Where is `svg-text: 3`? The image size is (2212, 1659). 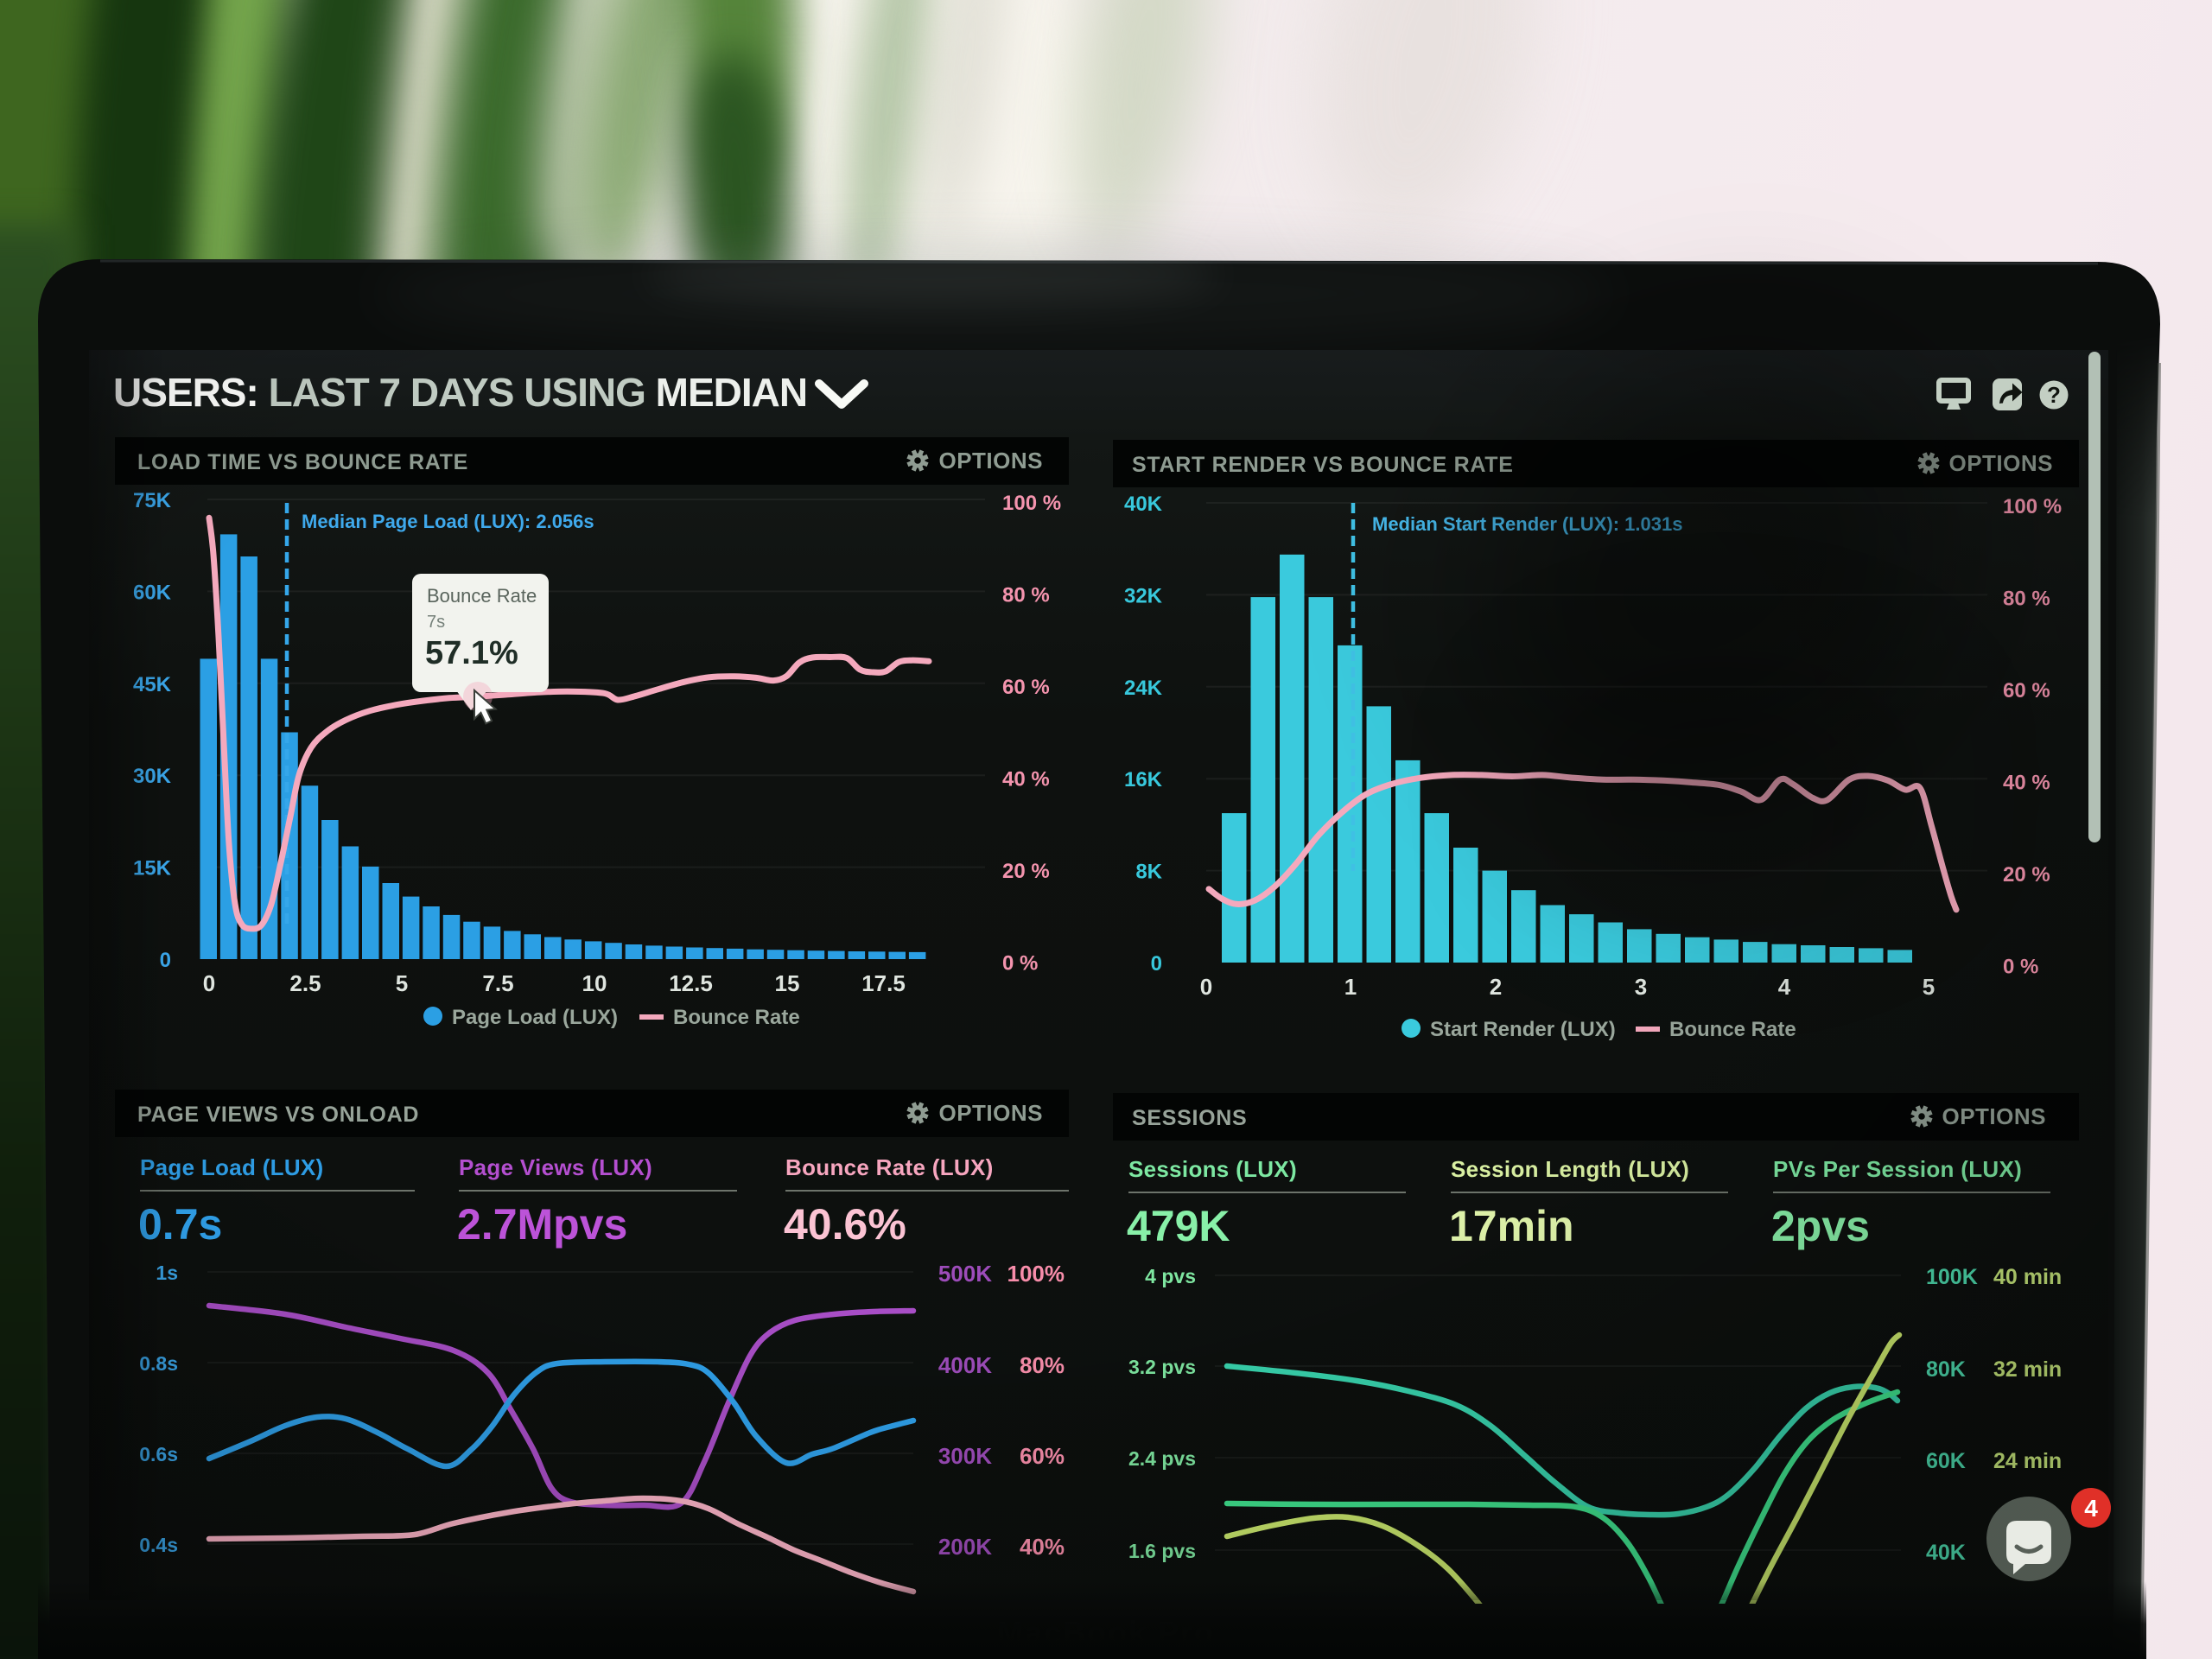 svg-text: 3 is located at coordinates (1641, 987).